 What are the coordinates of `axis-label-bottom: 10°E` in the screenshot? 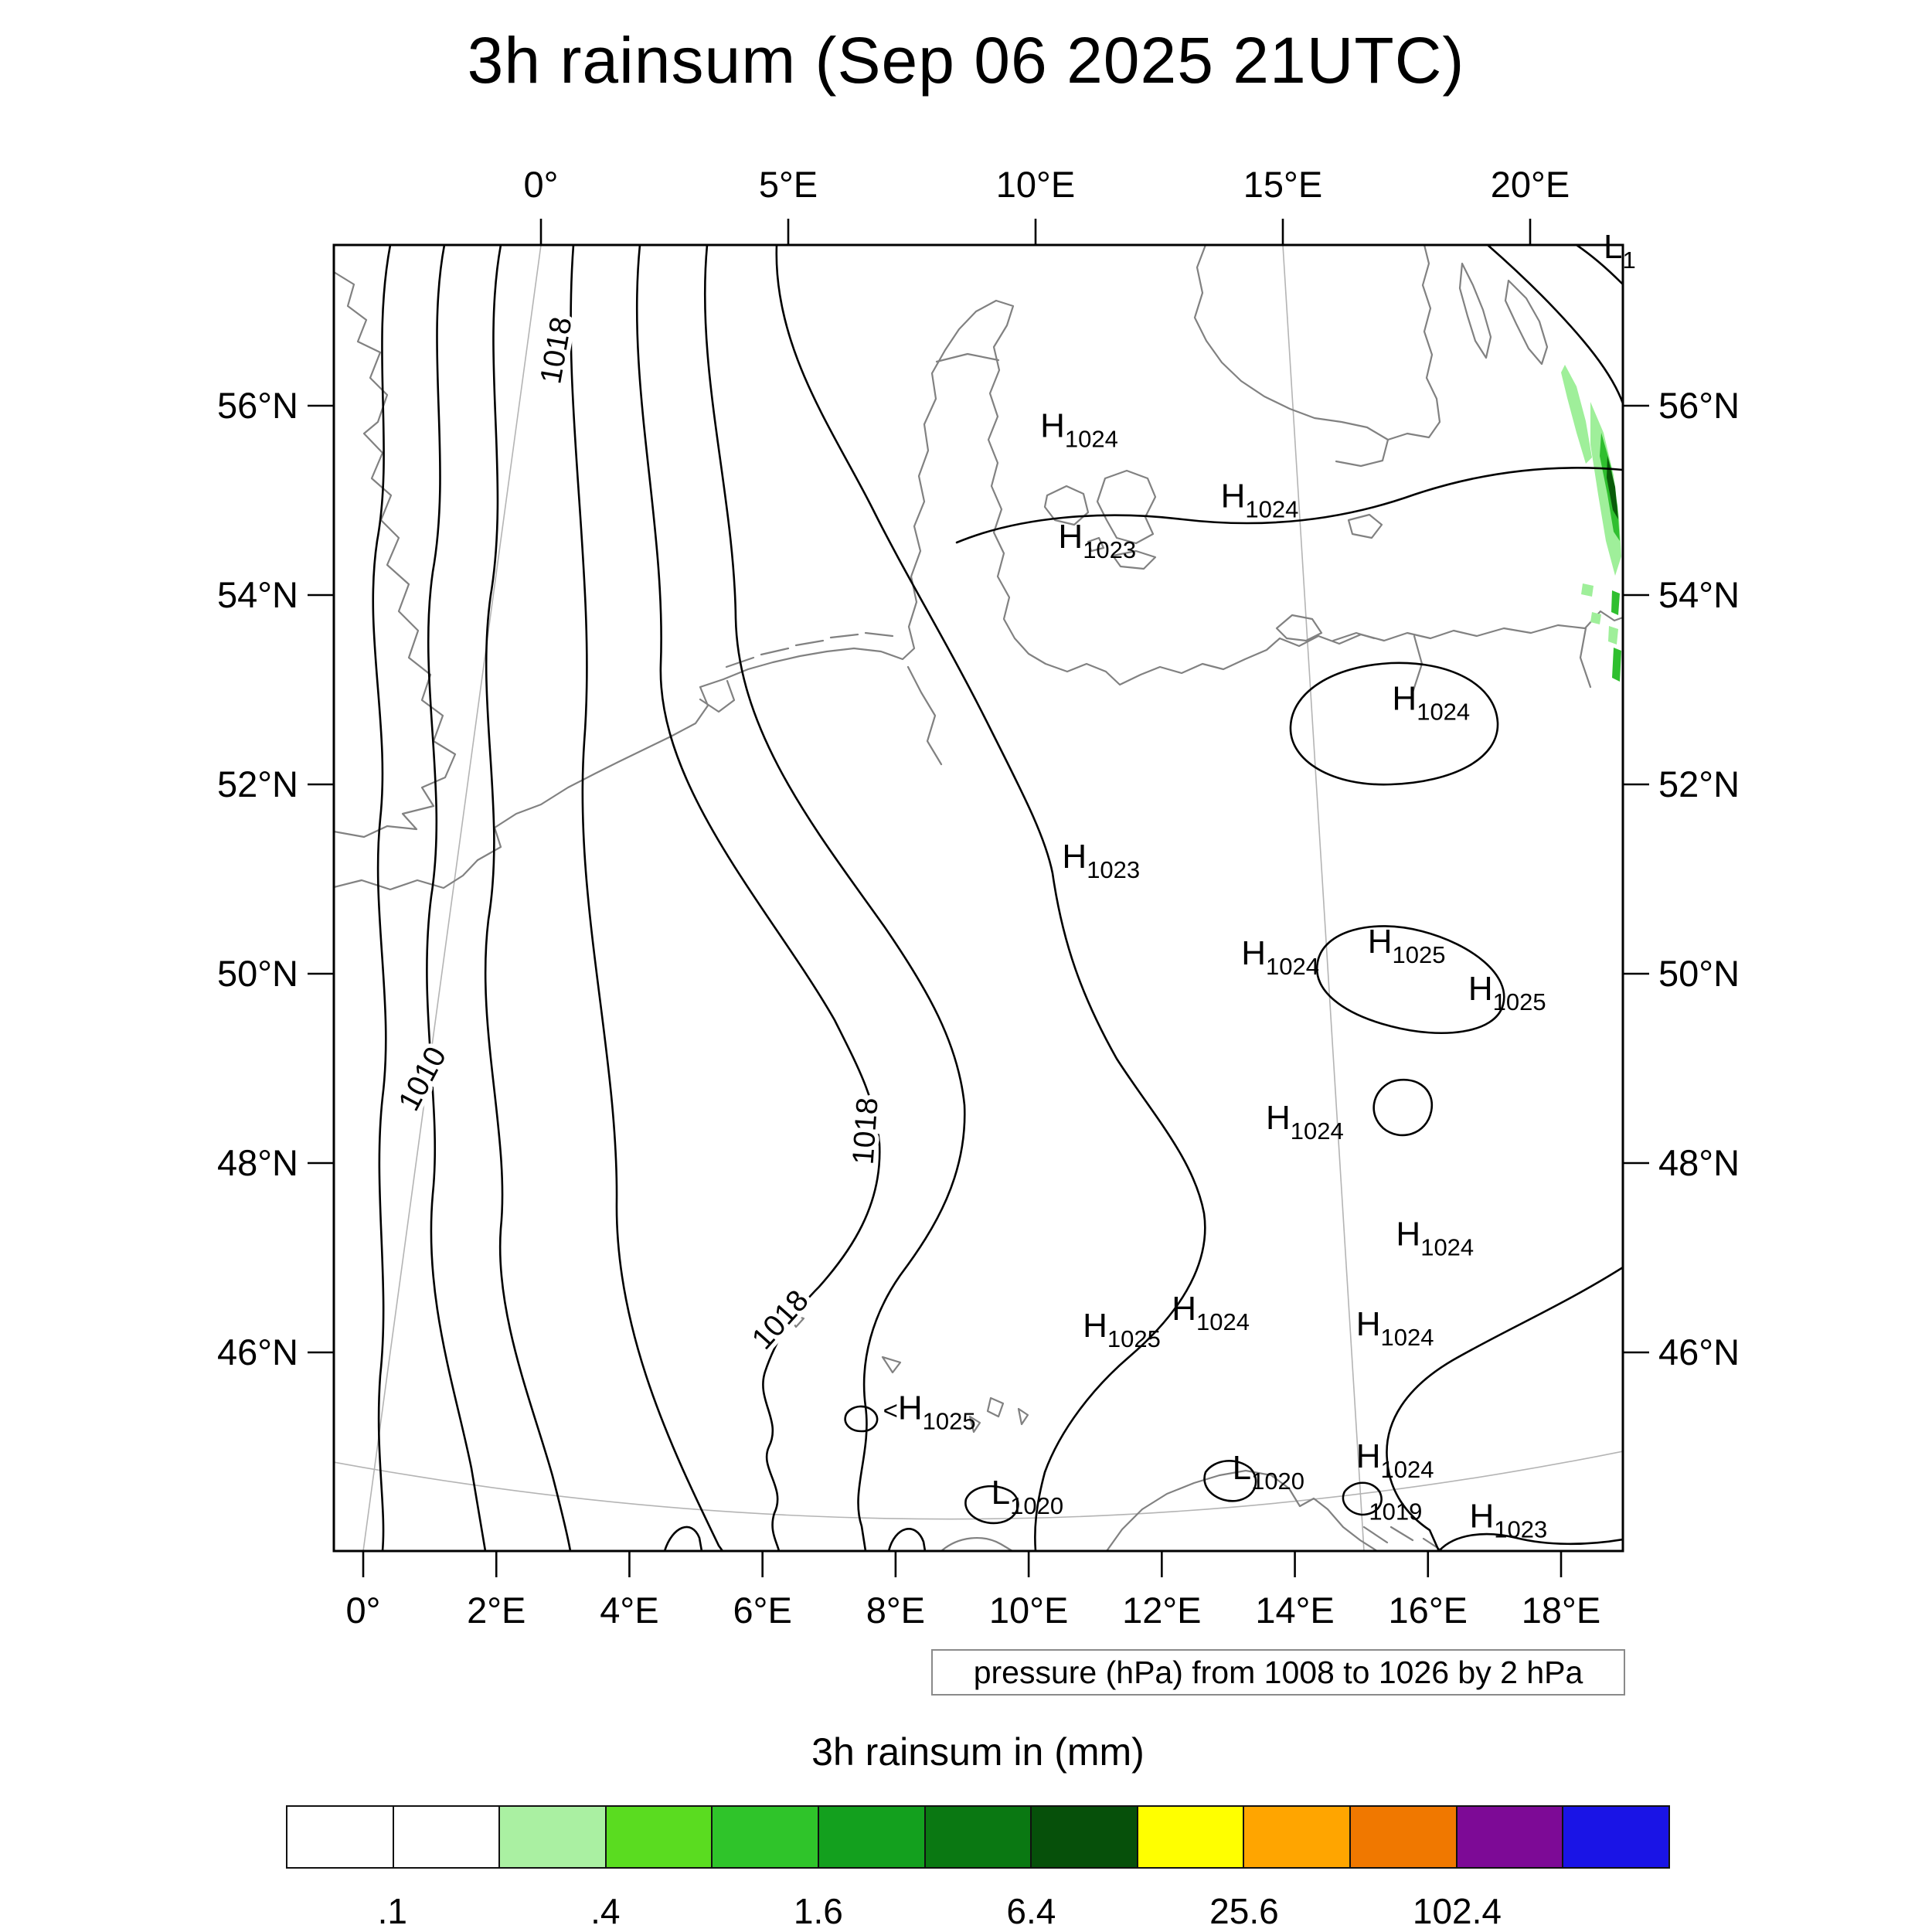 It's located at (1028, 1611).